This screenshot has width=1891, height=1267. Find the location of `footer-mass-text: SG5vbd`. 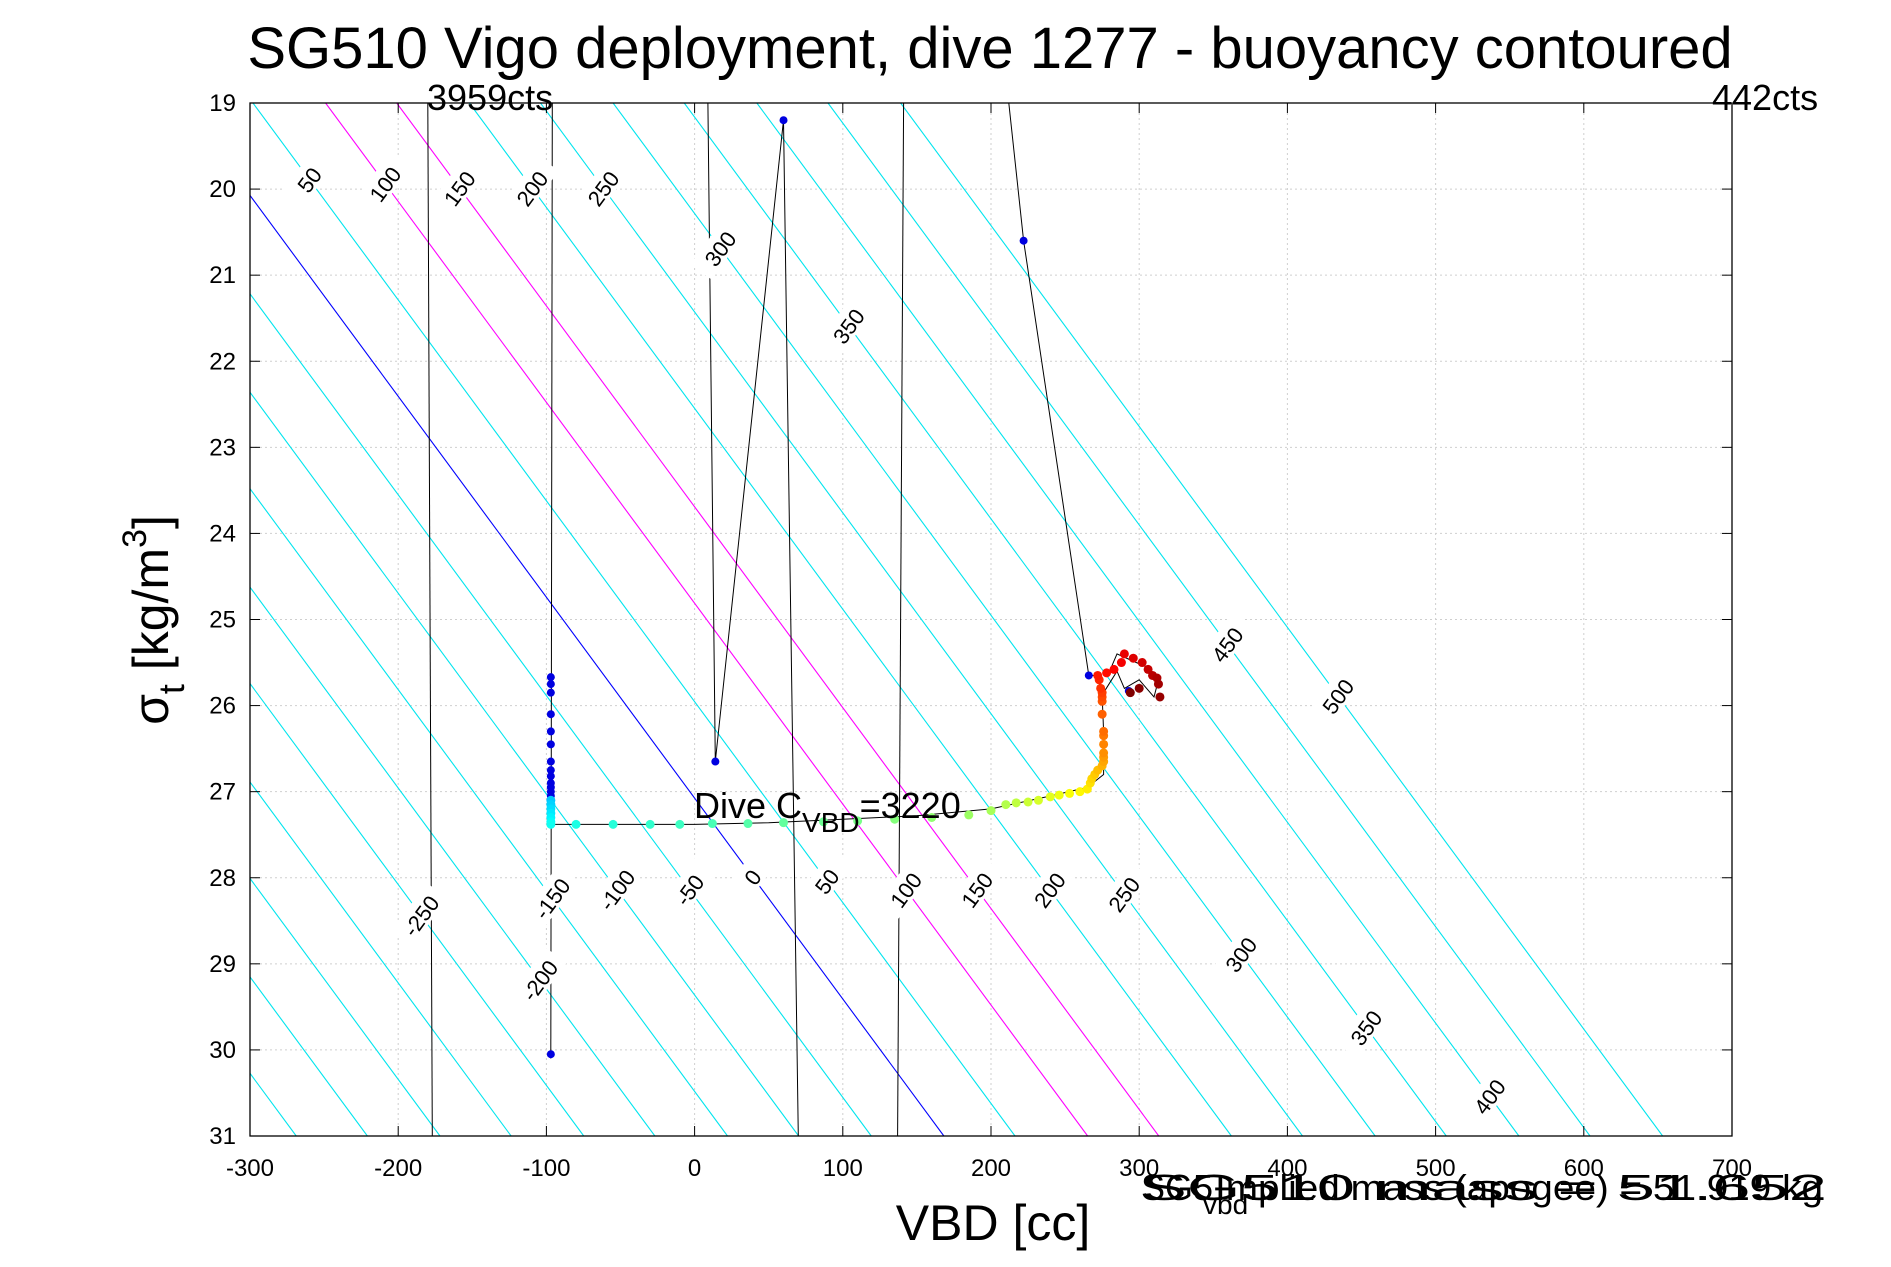

footer-mass-text: SG5vbd is located at coordinates (1194, 1193).